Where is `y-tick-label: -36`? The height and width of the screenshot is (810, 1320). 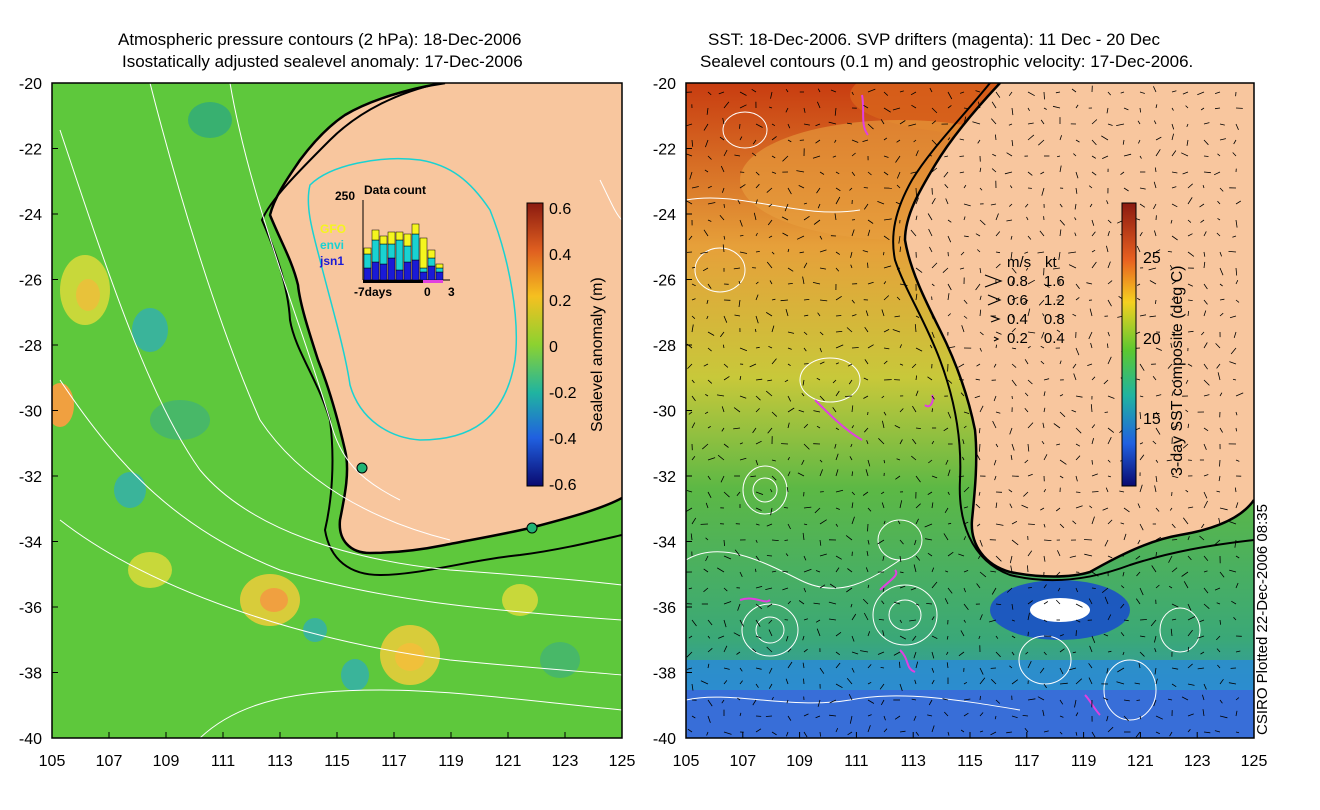 y-tick-label: -36 is located at coordinates (664, 608).